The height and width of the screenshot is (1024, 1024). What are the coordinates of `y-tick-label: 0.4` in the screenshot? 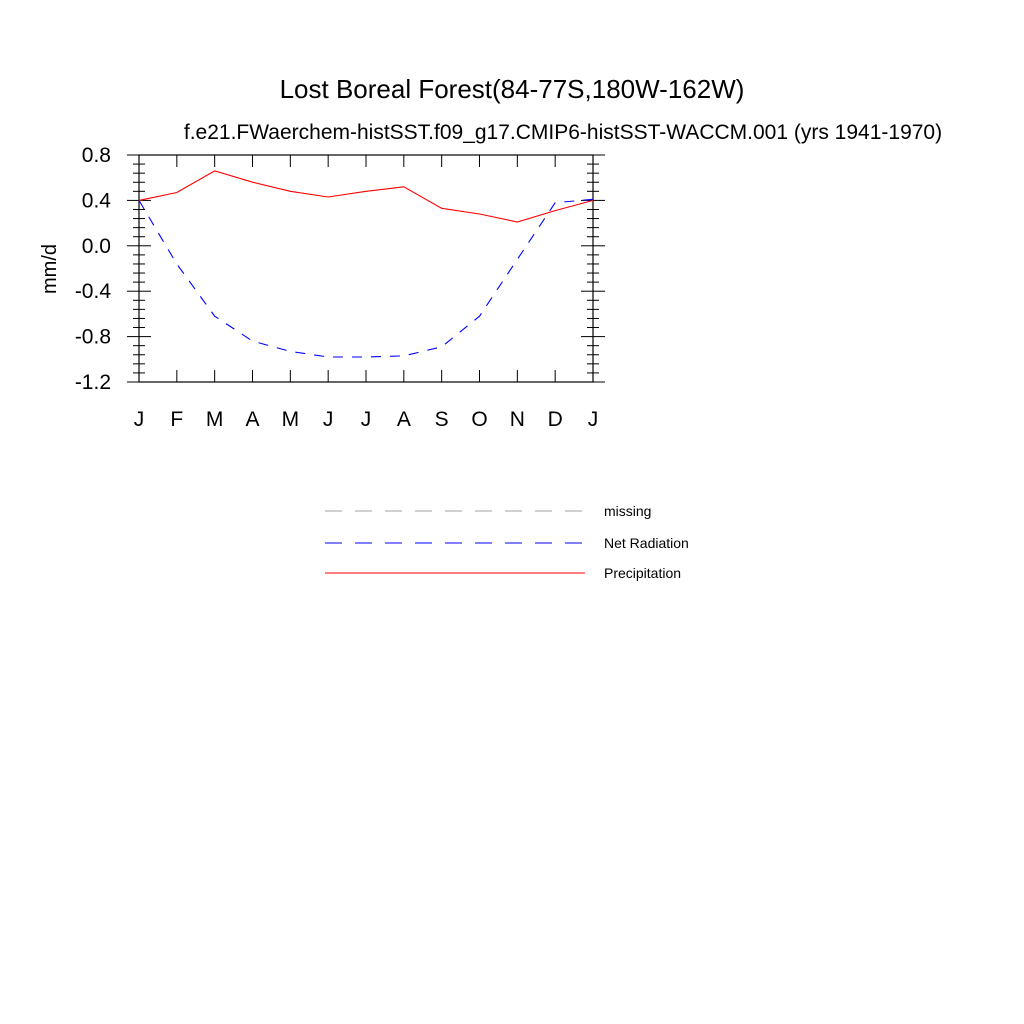 It's located at (97, 200).